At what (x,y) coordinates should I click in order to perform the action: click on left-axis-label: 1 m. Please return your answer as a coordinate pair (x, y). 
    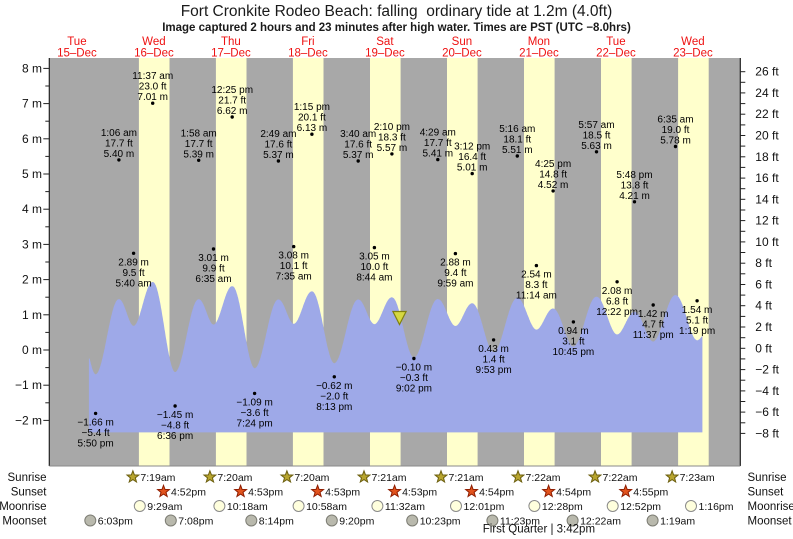
    Looking at the image, I should click on (32, 315).